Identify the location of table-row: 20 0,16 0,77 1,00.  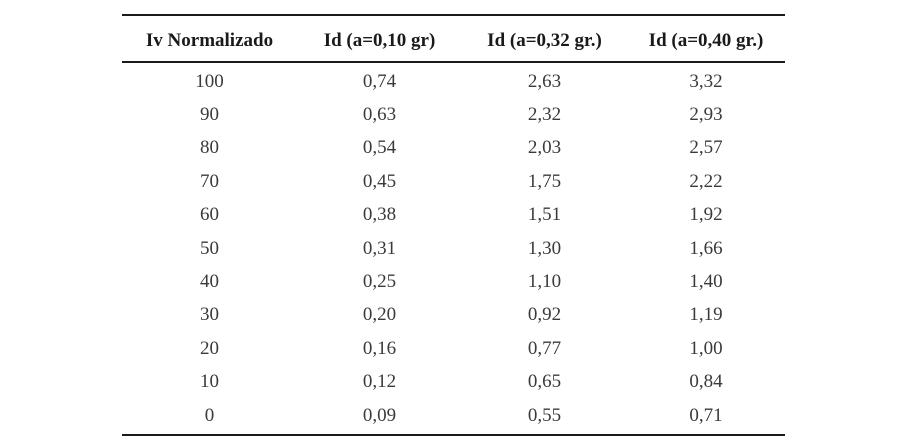
(453, 348).